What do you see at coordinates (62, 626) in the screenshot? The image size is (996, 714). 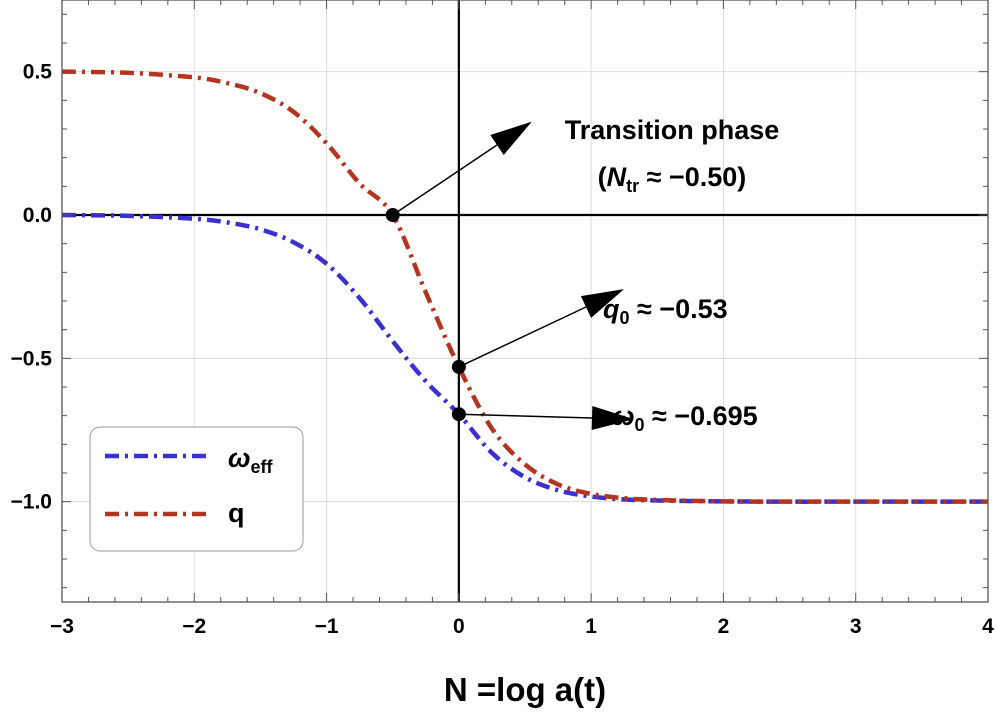 I see `x-tick-label: −3` at bounding box center [62, 626].